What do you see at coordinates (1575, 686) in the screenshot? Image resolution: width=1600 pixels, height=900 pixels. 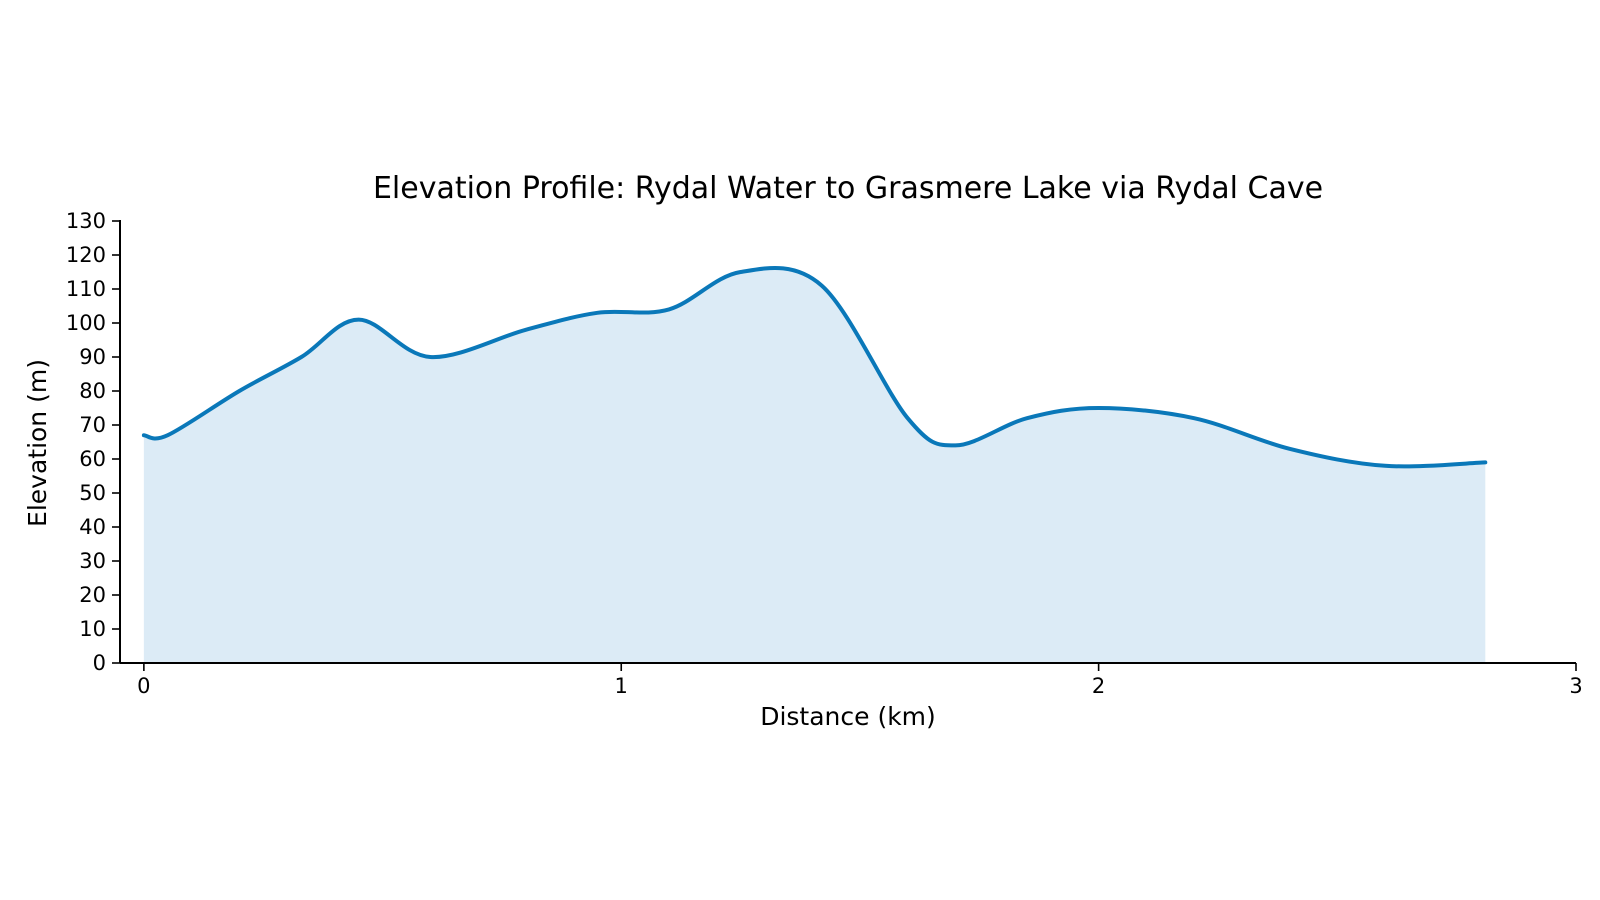 I see `x-tick-label: 3` at bounding box center [1575, 686].